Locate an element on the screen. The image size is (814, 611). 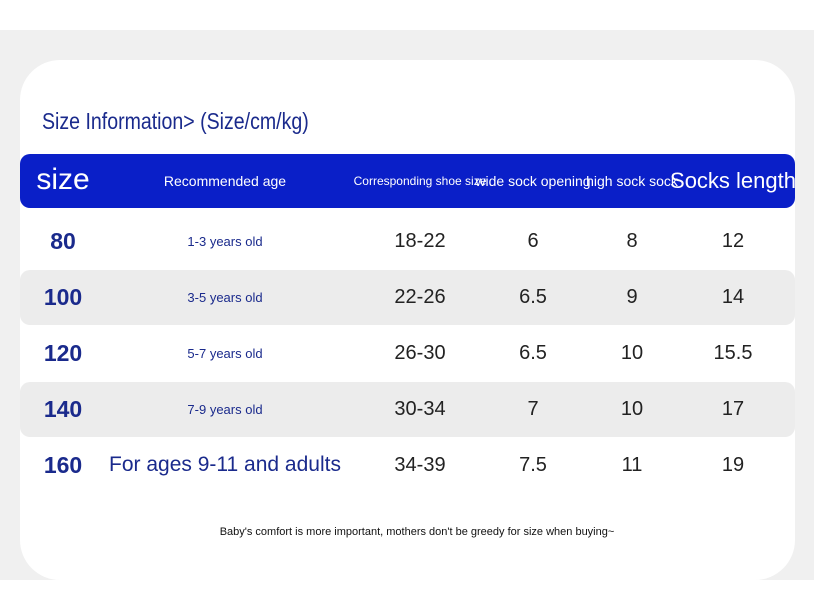
cell: 18-22 is located at coordinates (420, 241).